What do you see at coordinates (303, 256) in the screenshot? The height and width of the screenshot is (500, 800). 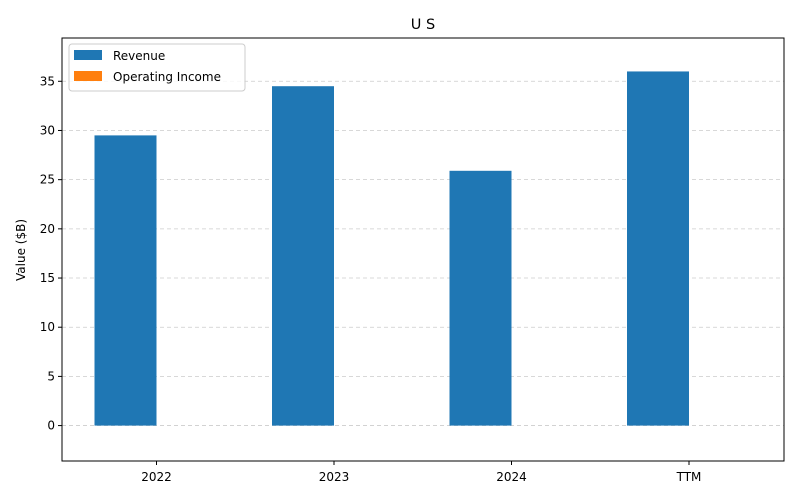 I see `bar-revenue-2023` at bounding box center [303, 256].